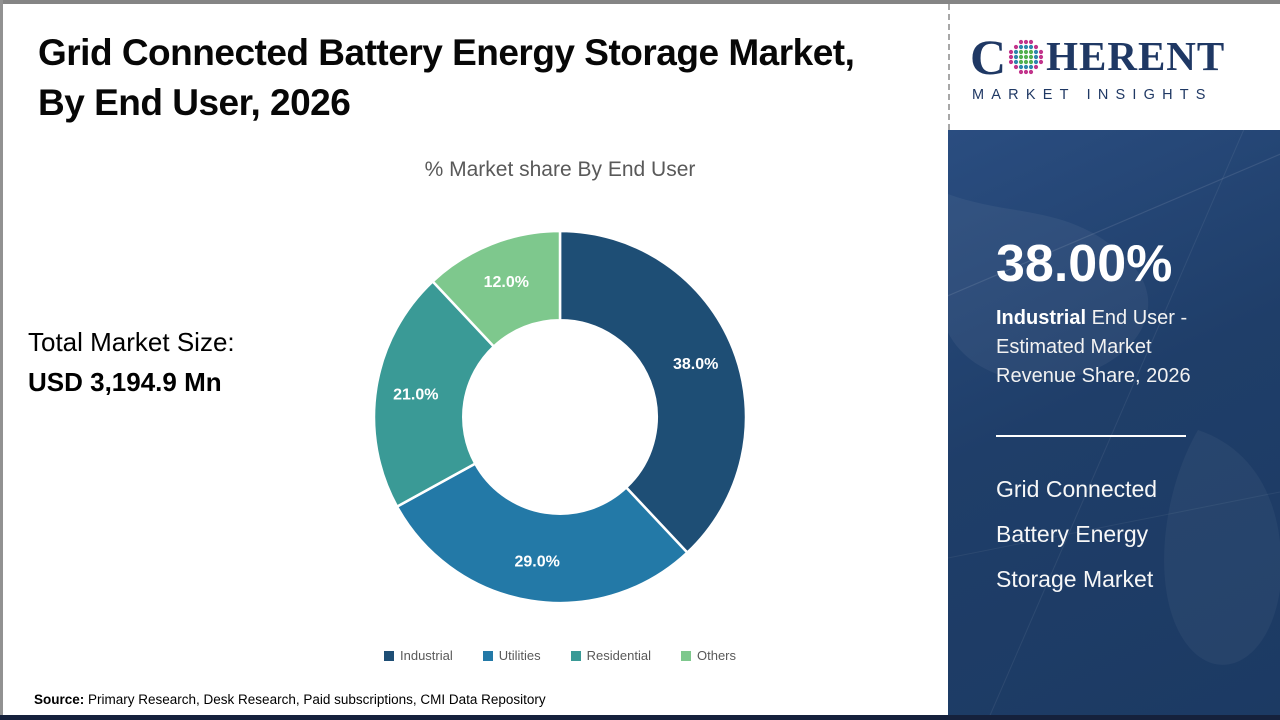  What do you see at coordinates (1026, 56) in the screenshot?
I see `globe-icon` at bounding box center [1026, 56].